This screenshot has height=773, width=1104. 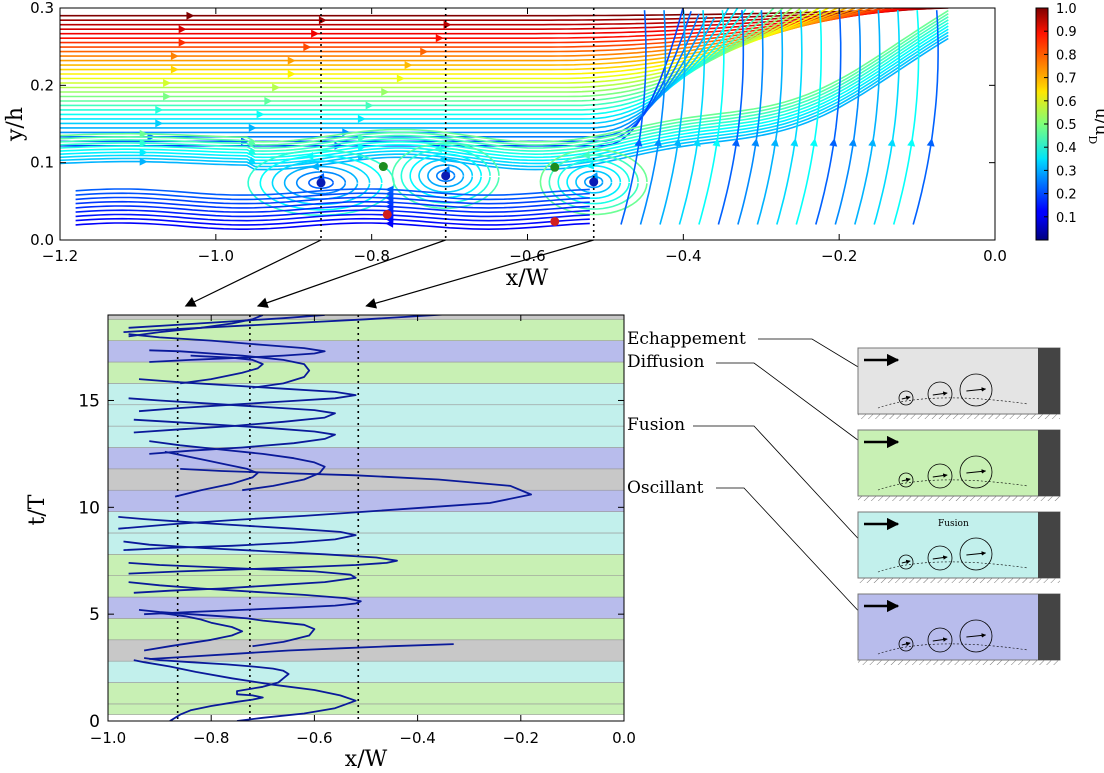 I want to click on sketch-floor-hatch, so click(x=959, y=662).